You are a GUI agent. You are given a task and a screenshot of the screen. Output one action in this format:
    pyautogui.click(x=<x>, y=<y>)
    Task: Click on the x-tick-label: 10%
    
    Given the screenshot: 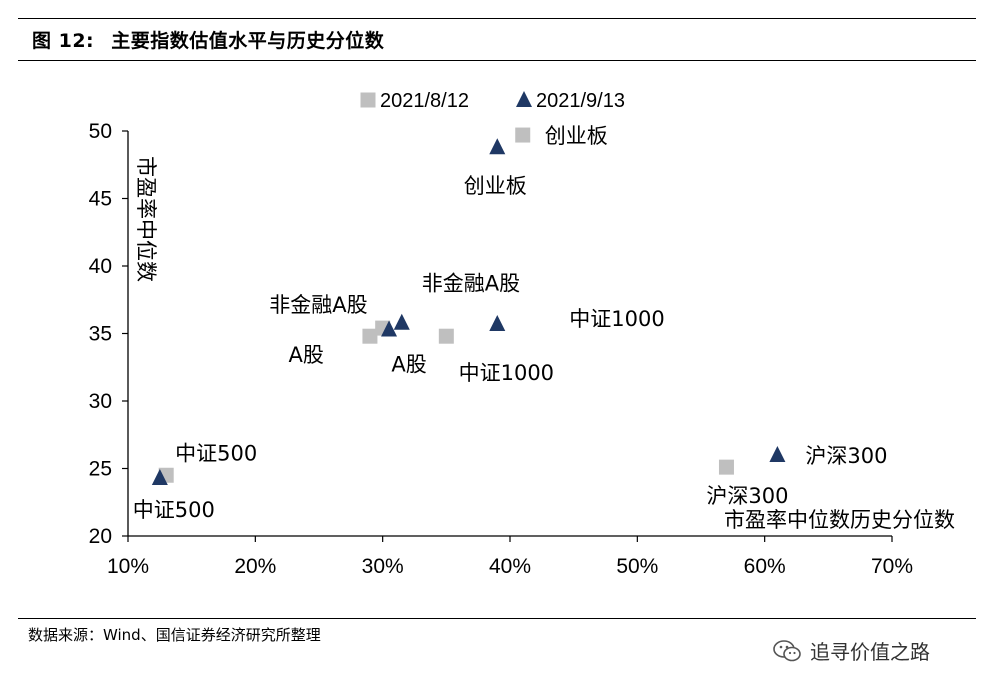 What is the action you would take?
    pyautogui.click(x=128, y=566)
    